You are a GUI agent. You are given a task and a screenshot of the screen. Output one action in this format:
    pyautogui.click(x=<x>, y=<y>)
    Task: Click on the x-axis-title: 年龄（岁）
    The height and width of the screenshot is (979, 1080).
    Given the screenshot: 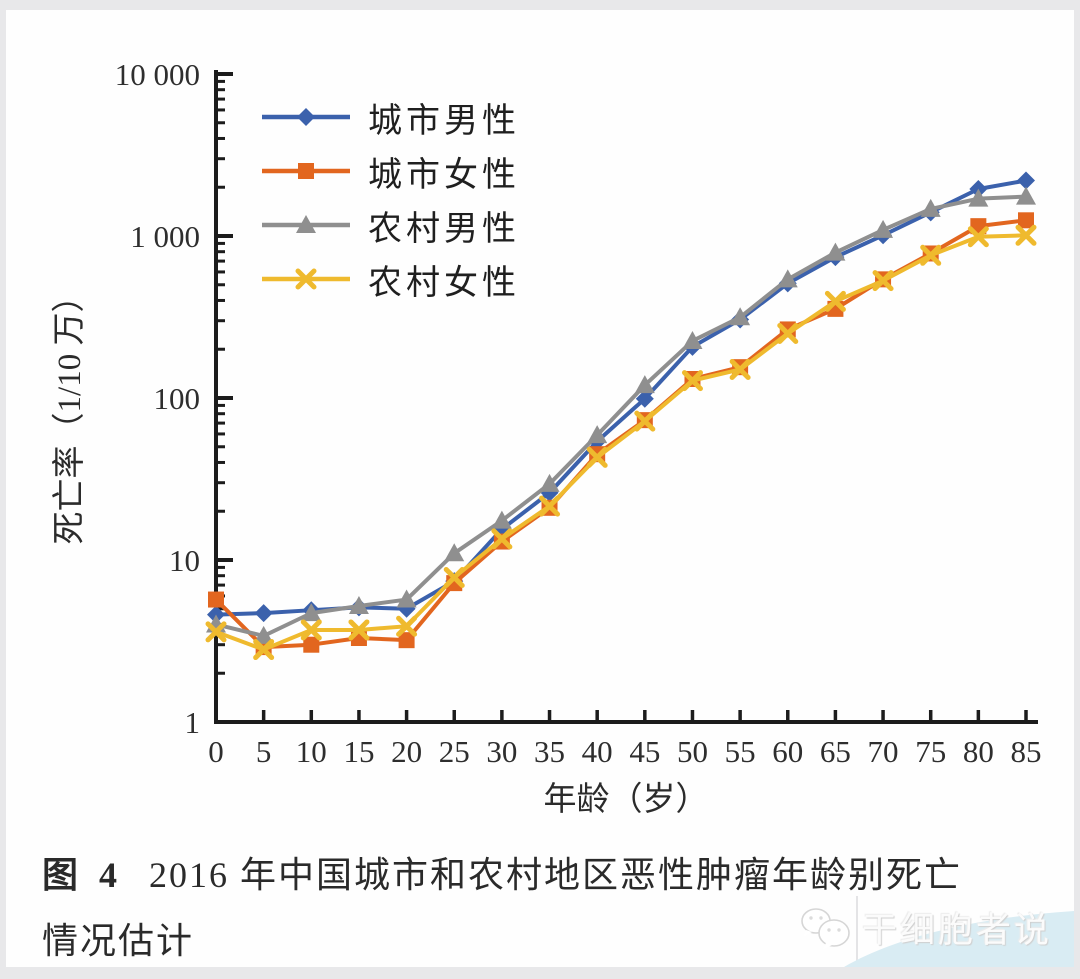 What is the action you would take?
    pyautogui.click(x=626, y=800)
    